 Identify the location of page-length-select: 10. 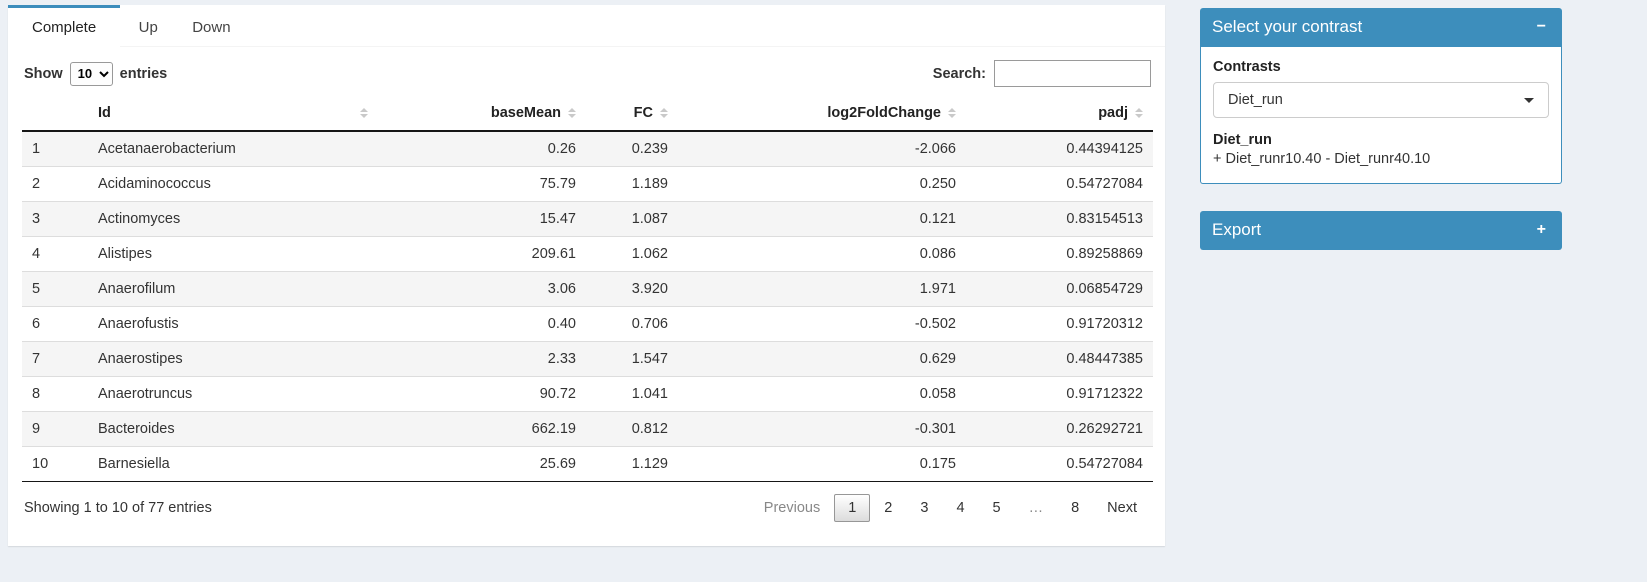
(91, 73).